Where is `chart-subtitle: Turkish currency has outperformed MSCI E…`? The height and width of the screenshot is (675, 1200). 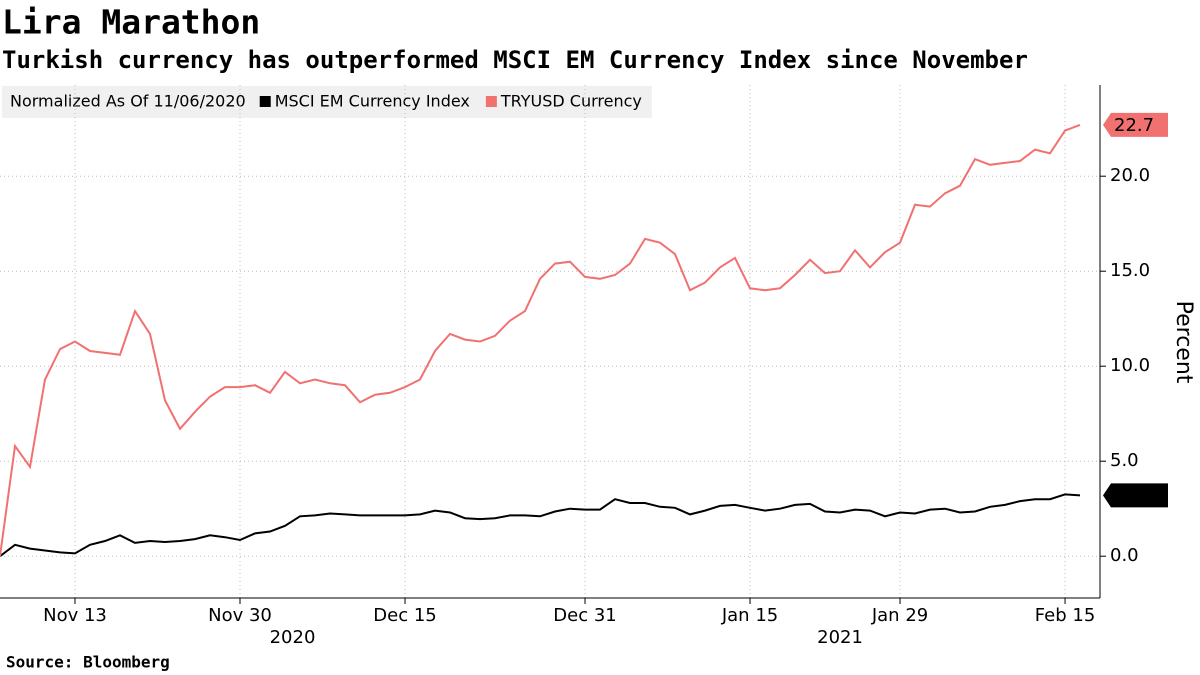 chart-subtitle: Turkish currency has outperformed MSCI E… is located at coordinates (515, 60).